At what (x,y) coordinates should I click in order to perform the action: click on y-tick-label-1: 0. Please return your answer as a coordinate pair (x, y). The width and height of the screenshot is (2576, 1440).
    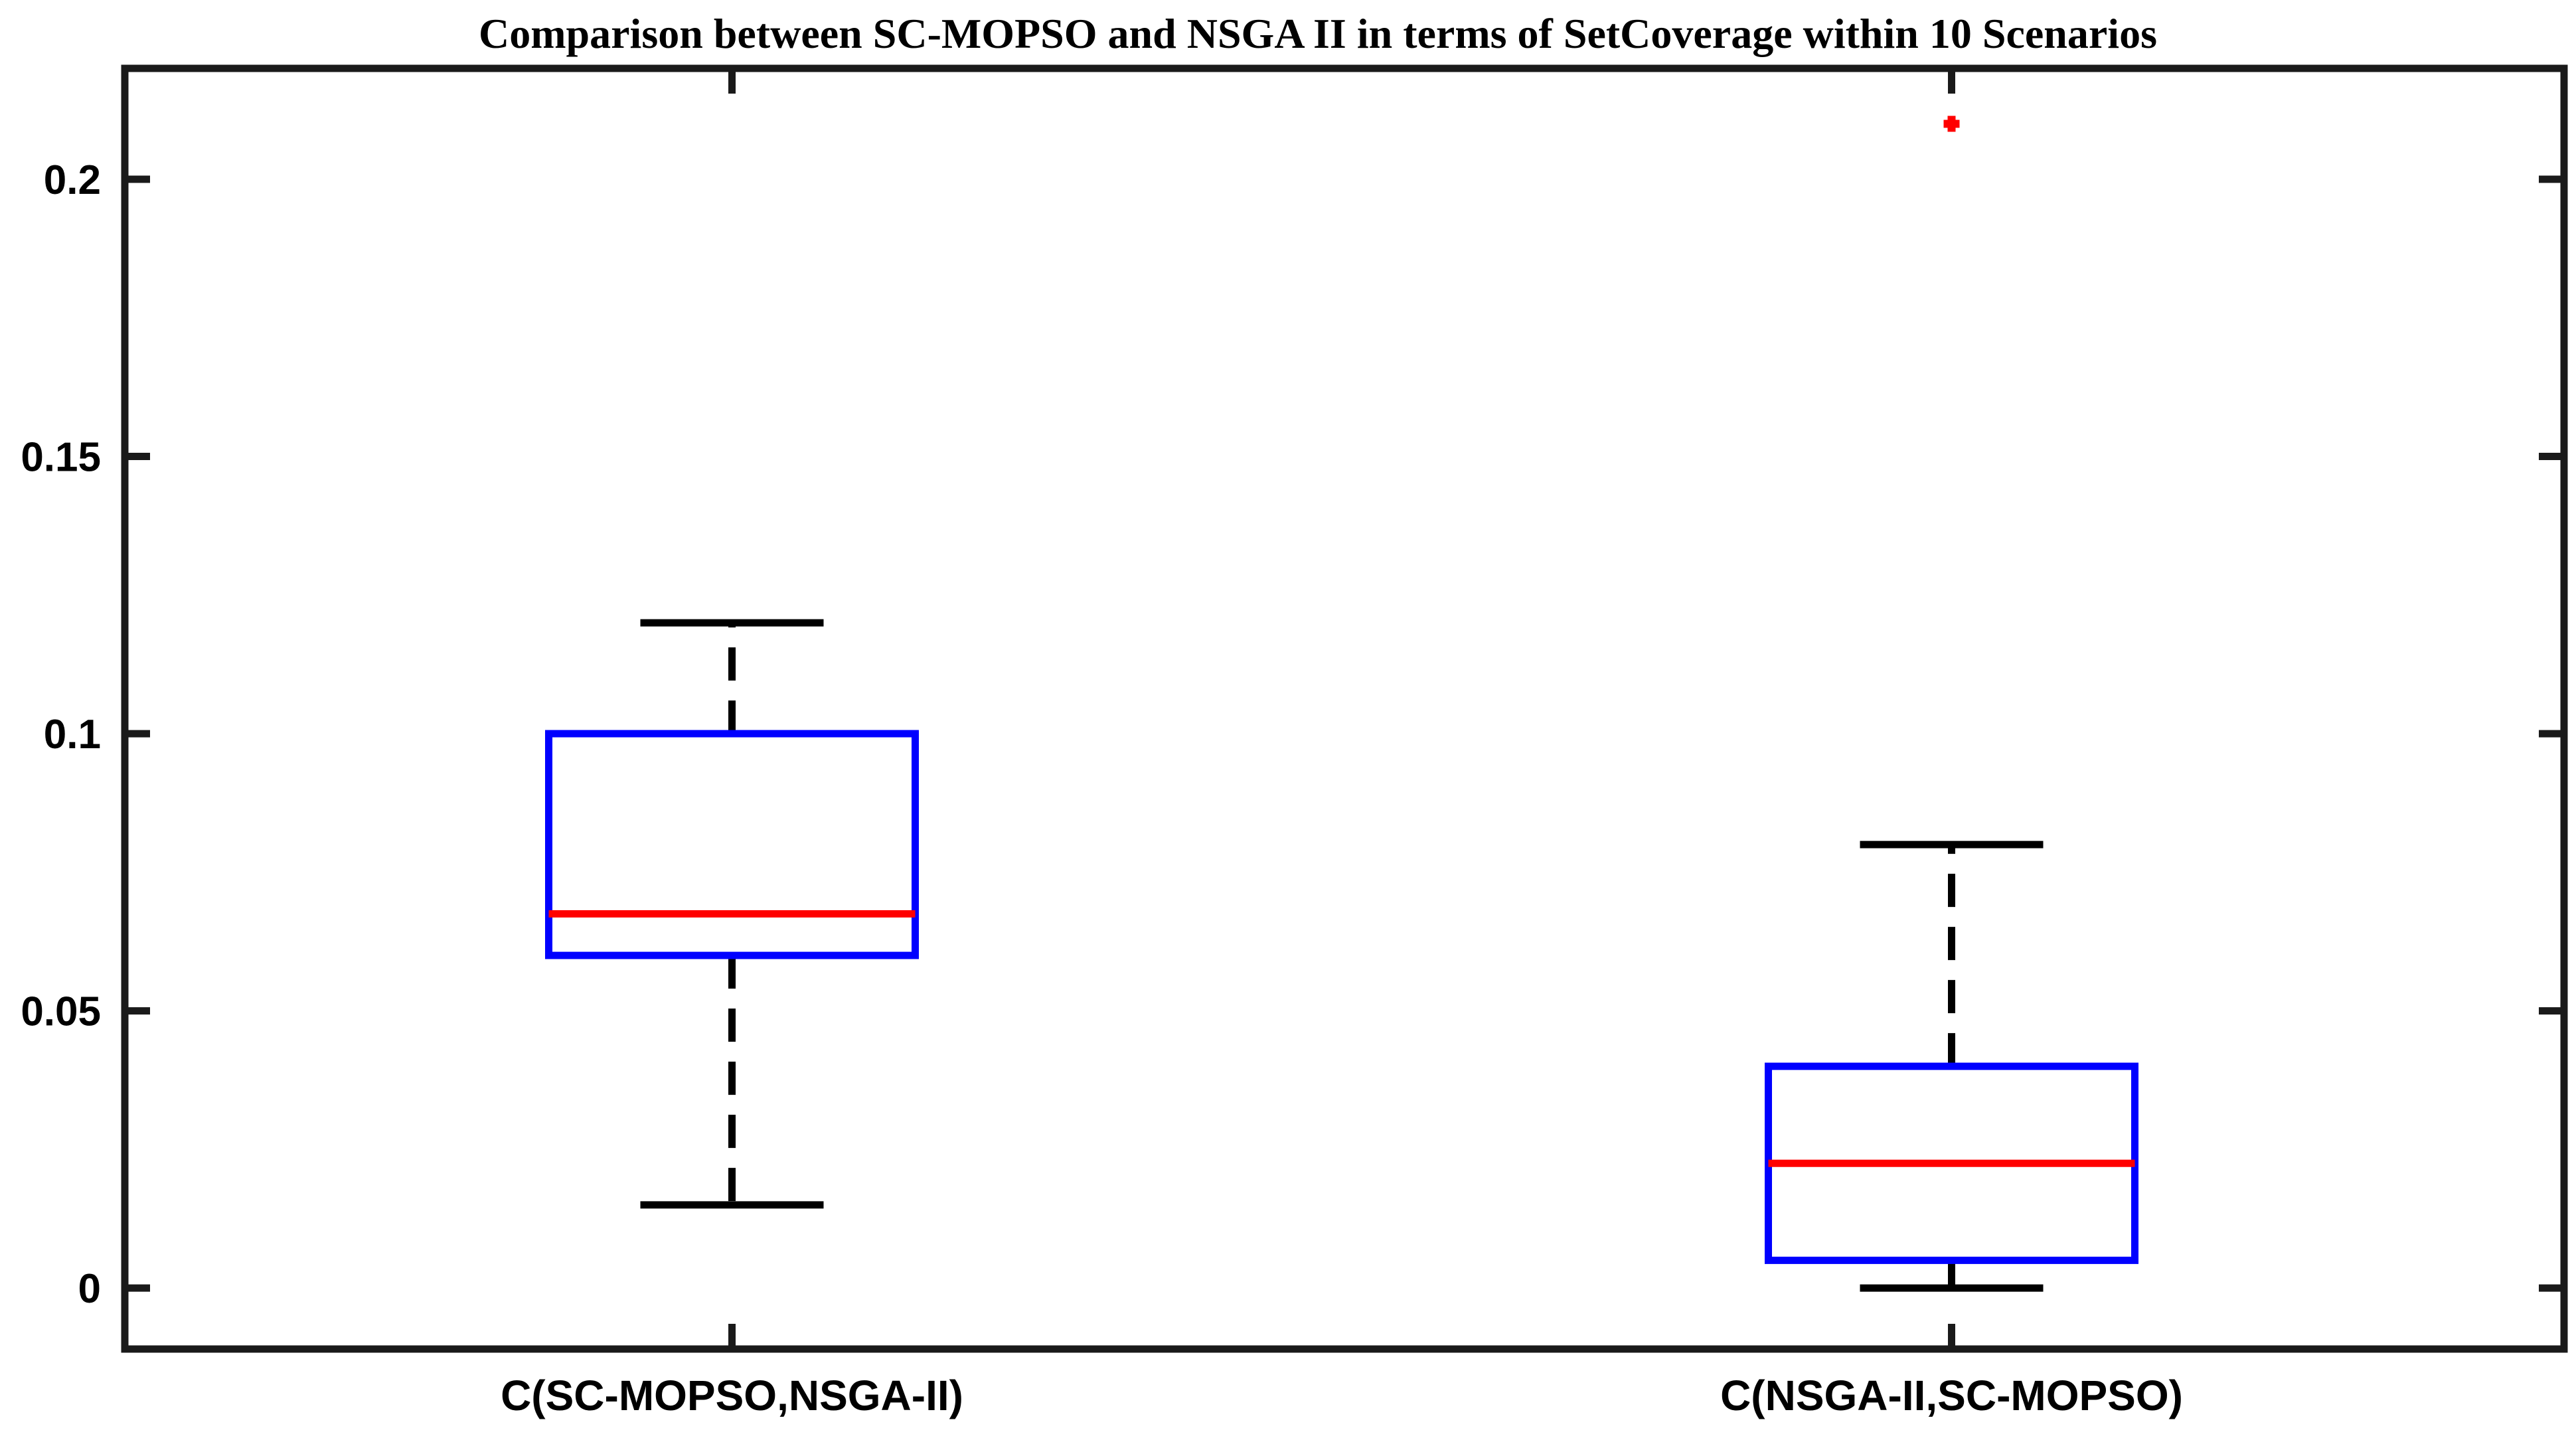
    Looking at the image, I should click on (89, 1289).